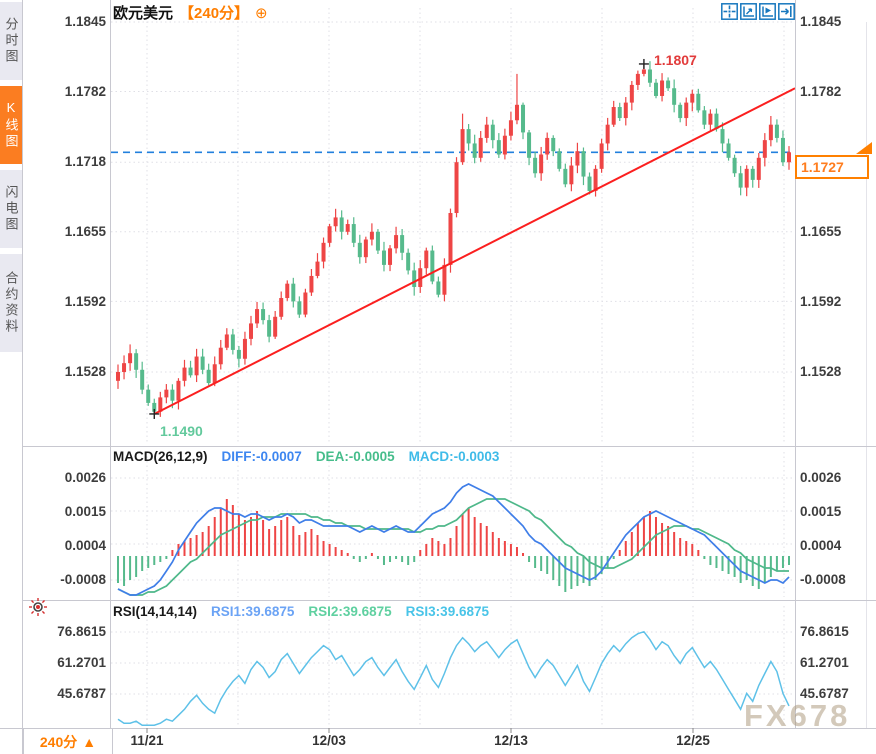 This screenshot has width=876, height=754. I want to click on rsi2-value: RSI2:39.6875, so click(350, 611).